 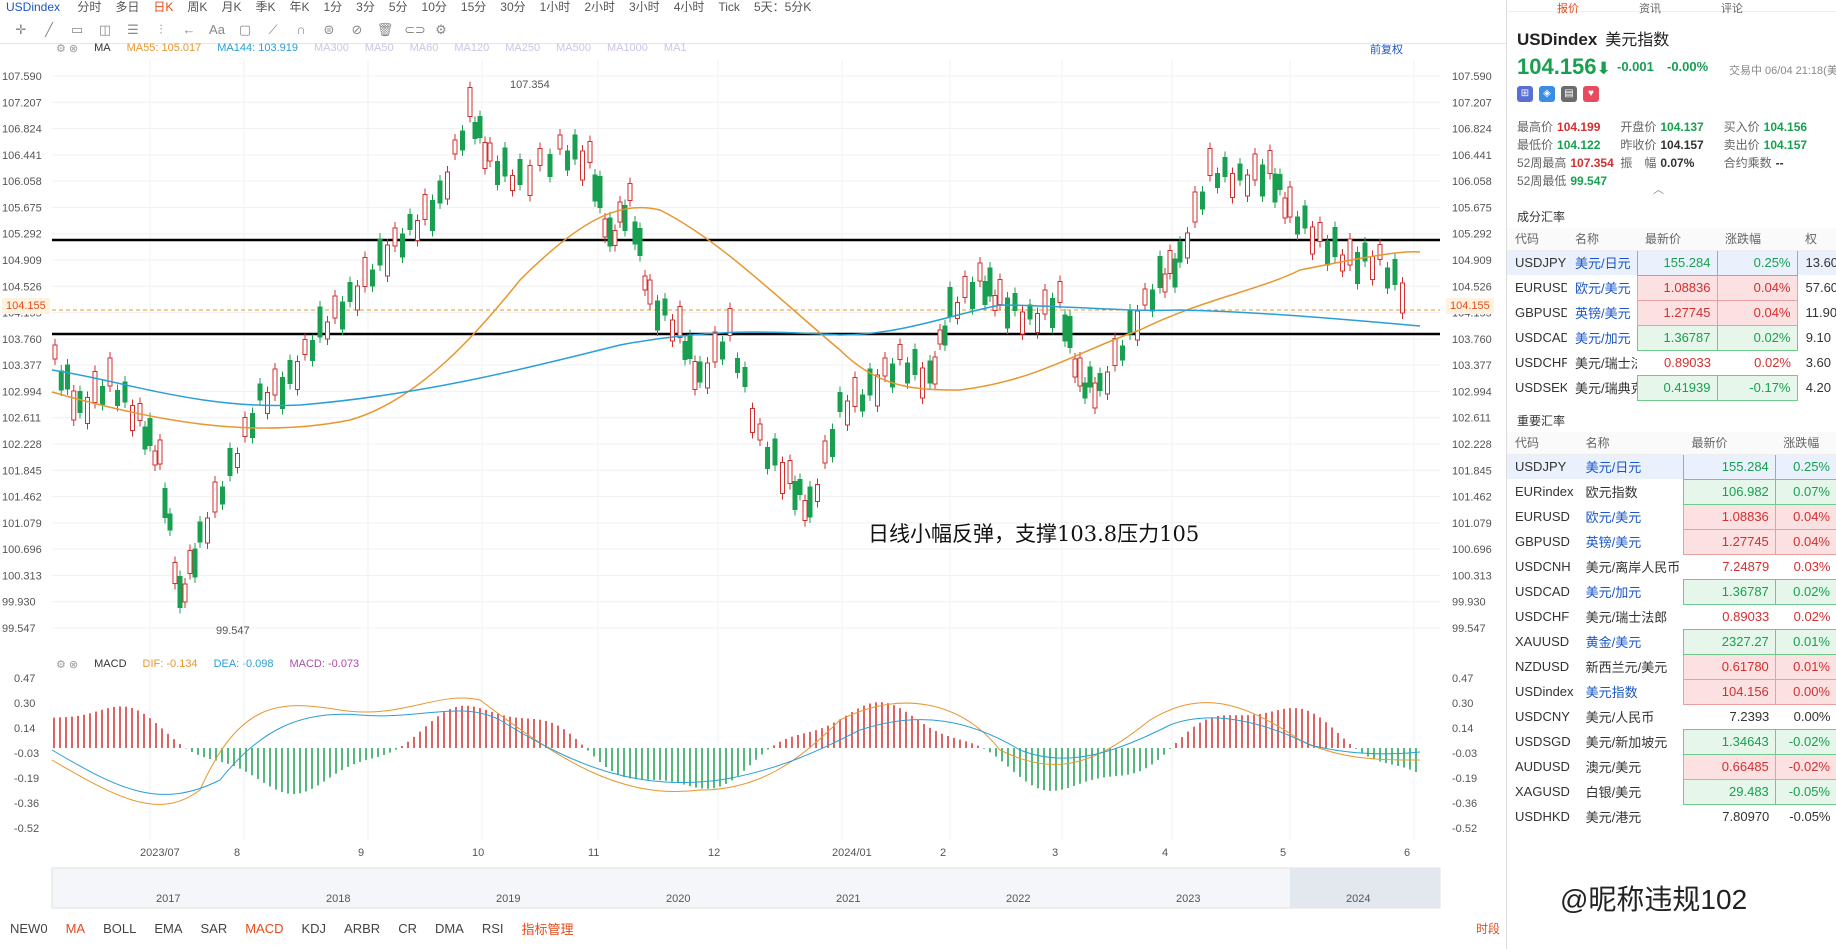 I want to click on tag-icon: ◈, so click(x=1547, y=94).